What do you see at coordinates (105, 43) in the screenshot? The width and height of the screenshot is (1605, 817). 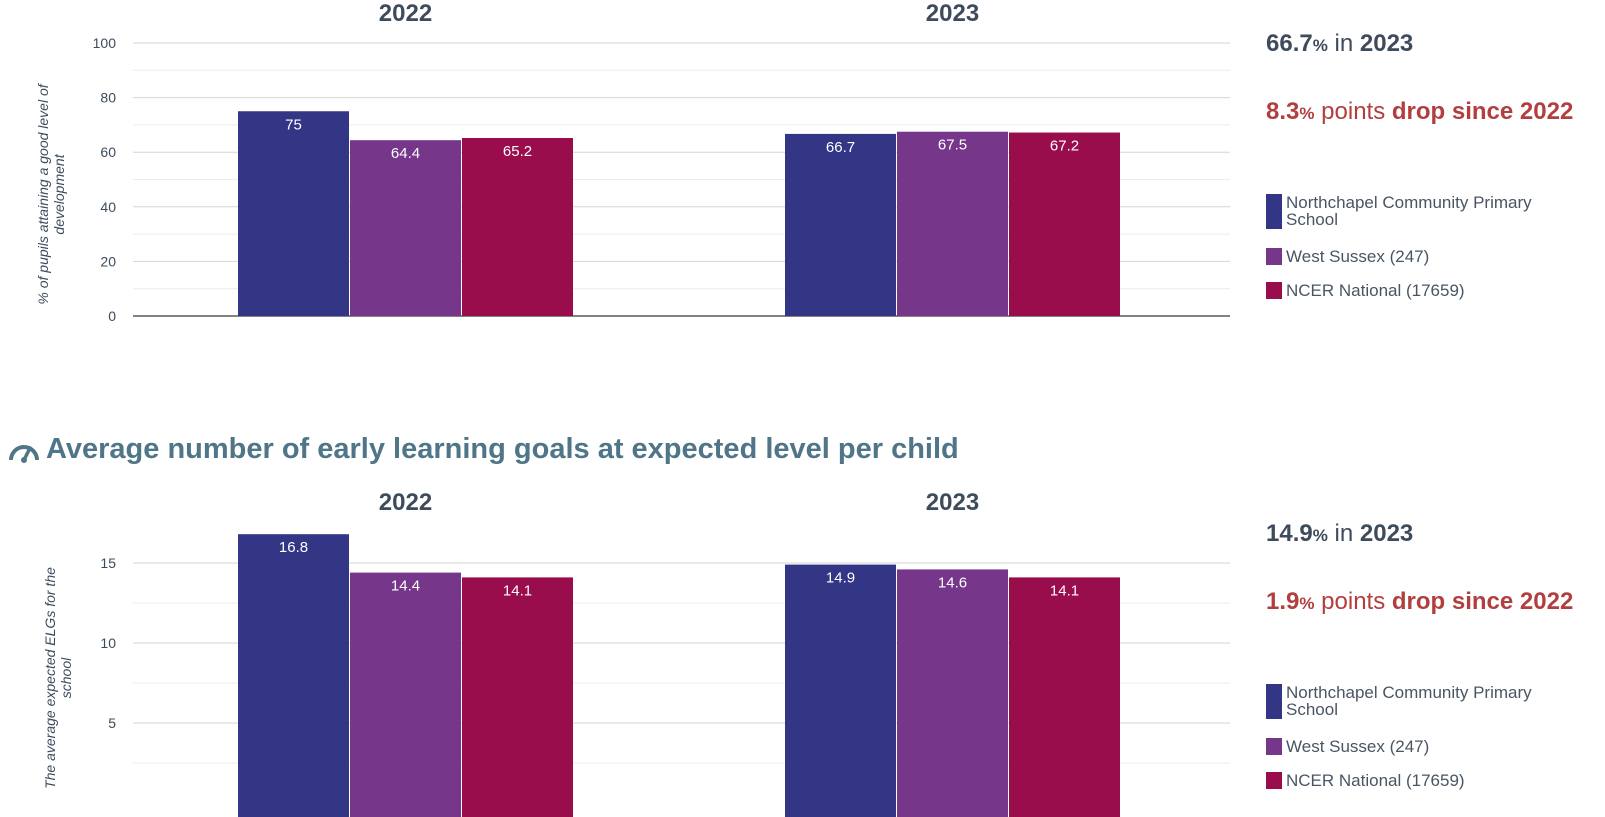 I see `y-tick-label: 100` at bounding box center [105, 43].